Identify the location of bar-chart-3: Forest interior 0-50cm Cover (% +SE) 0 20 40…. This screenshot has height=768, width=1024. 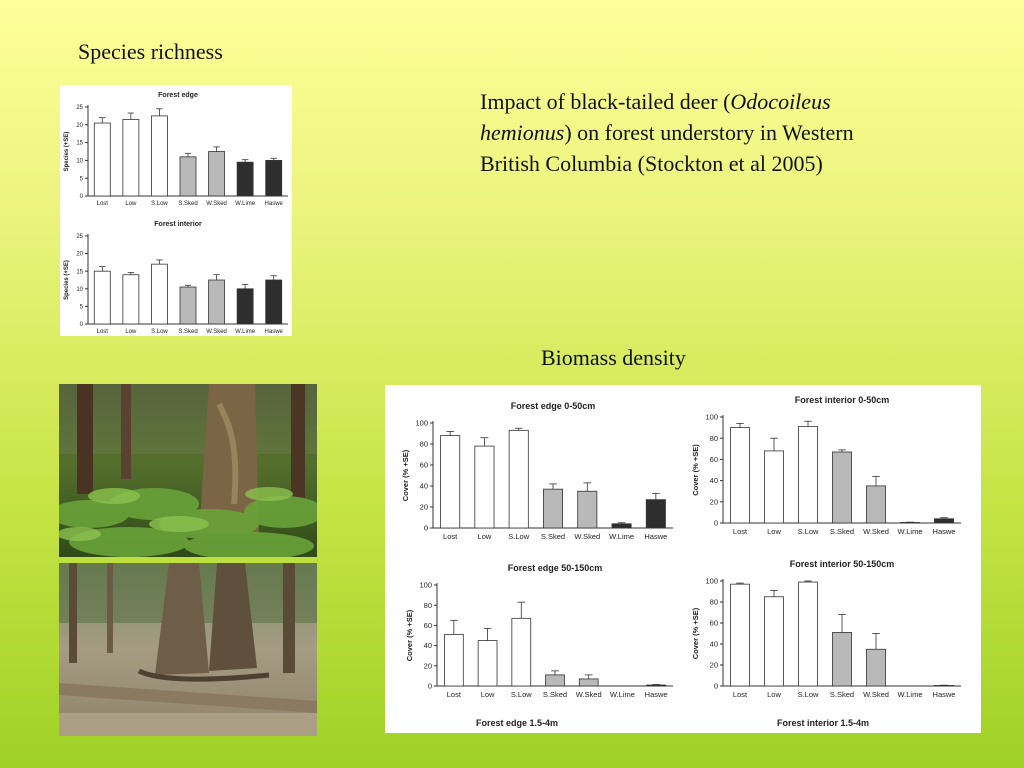
(826, 465).